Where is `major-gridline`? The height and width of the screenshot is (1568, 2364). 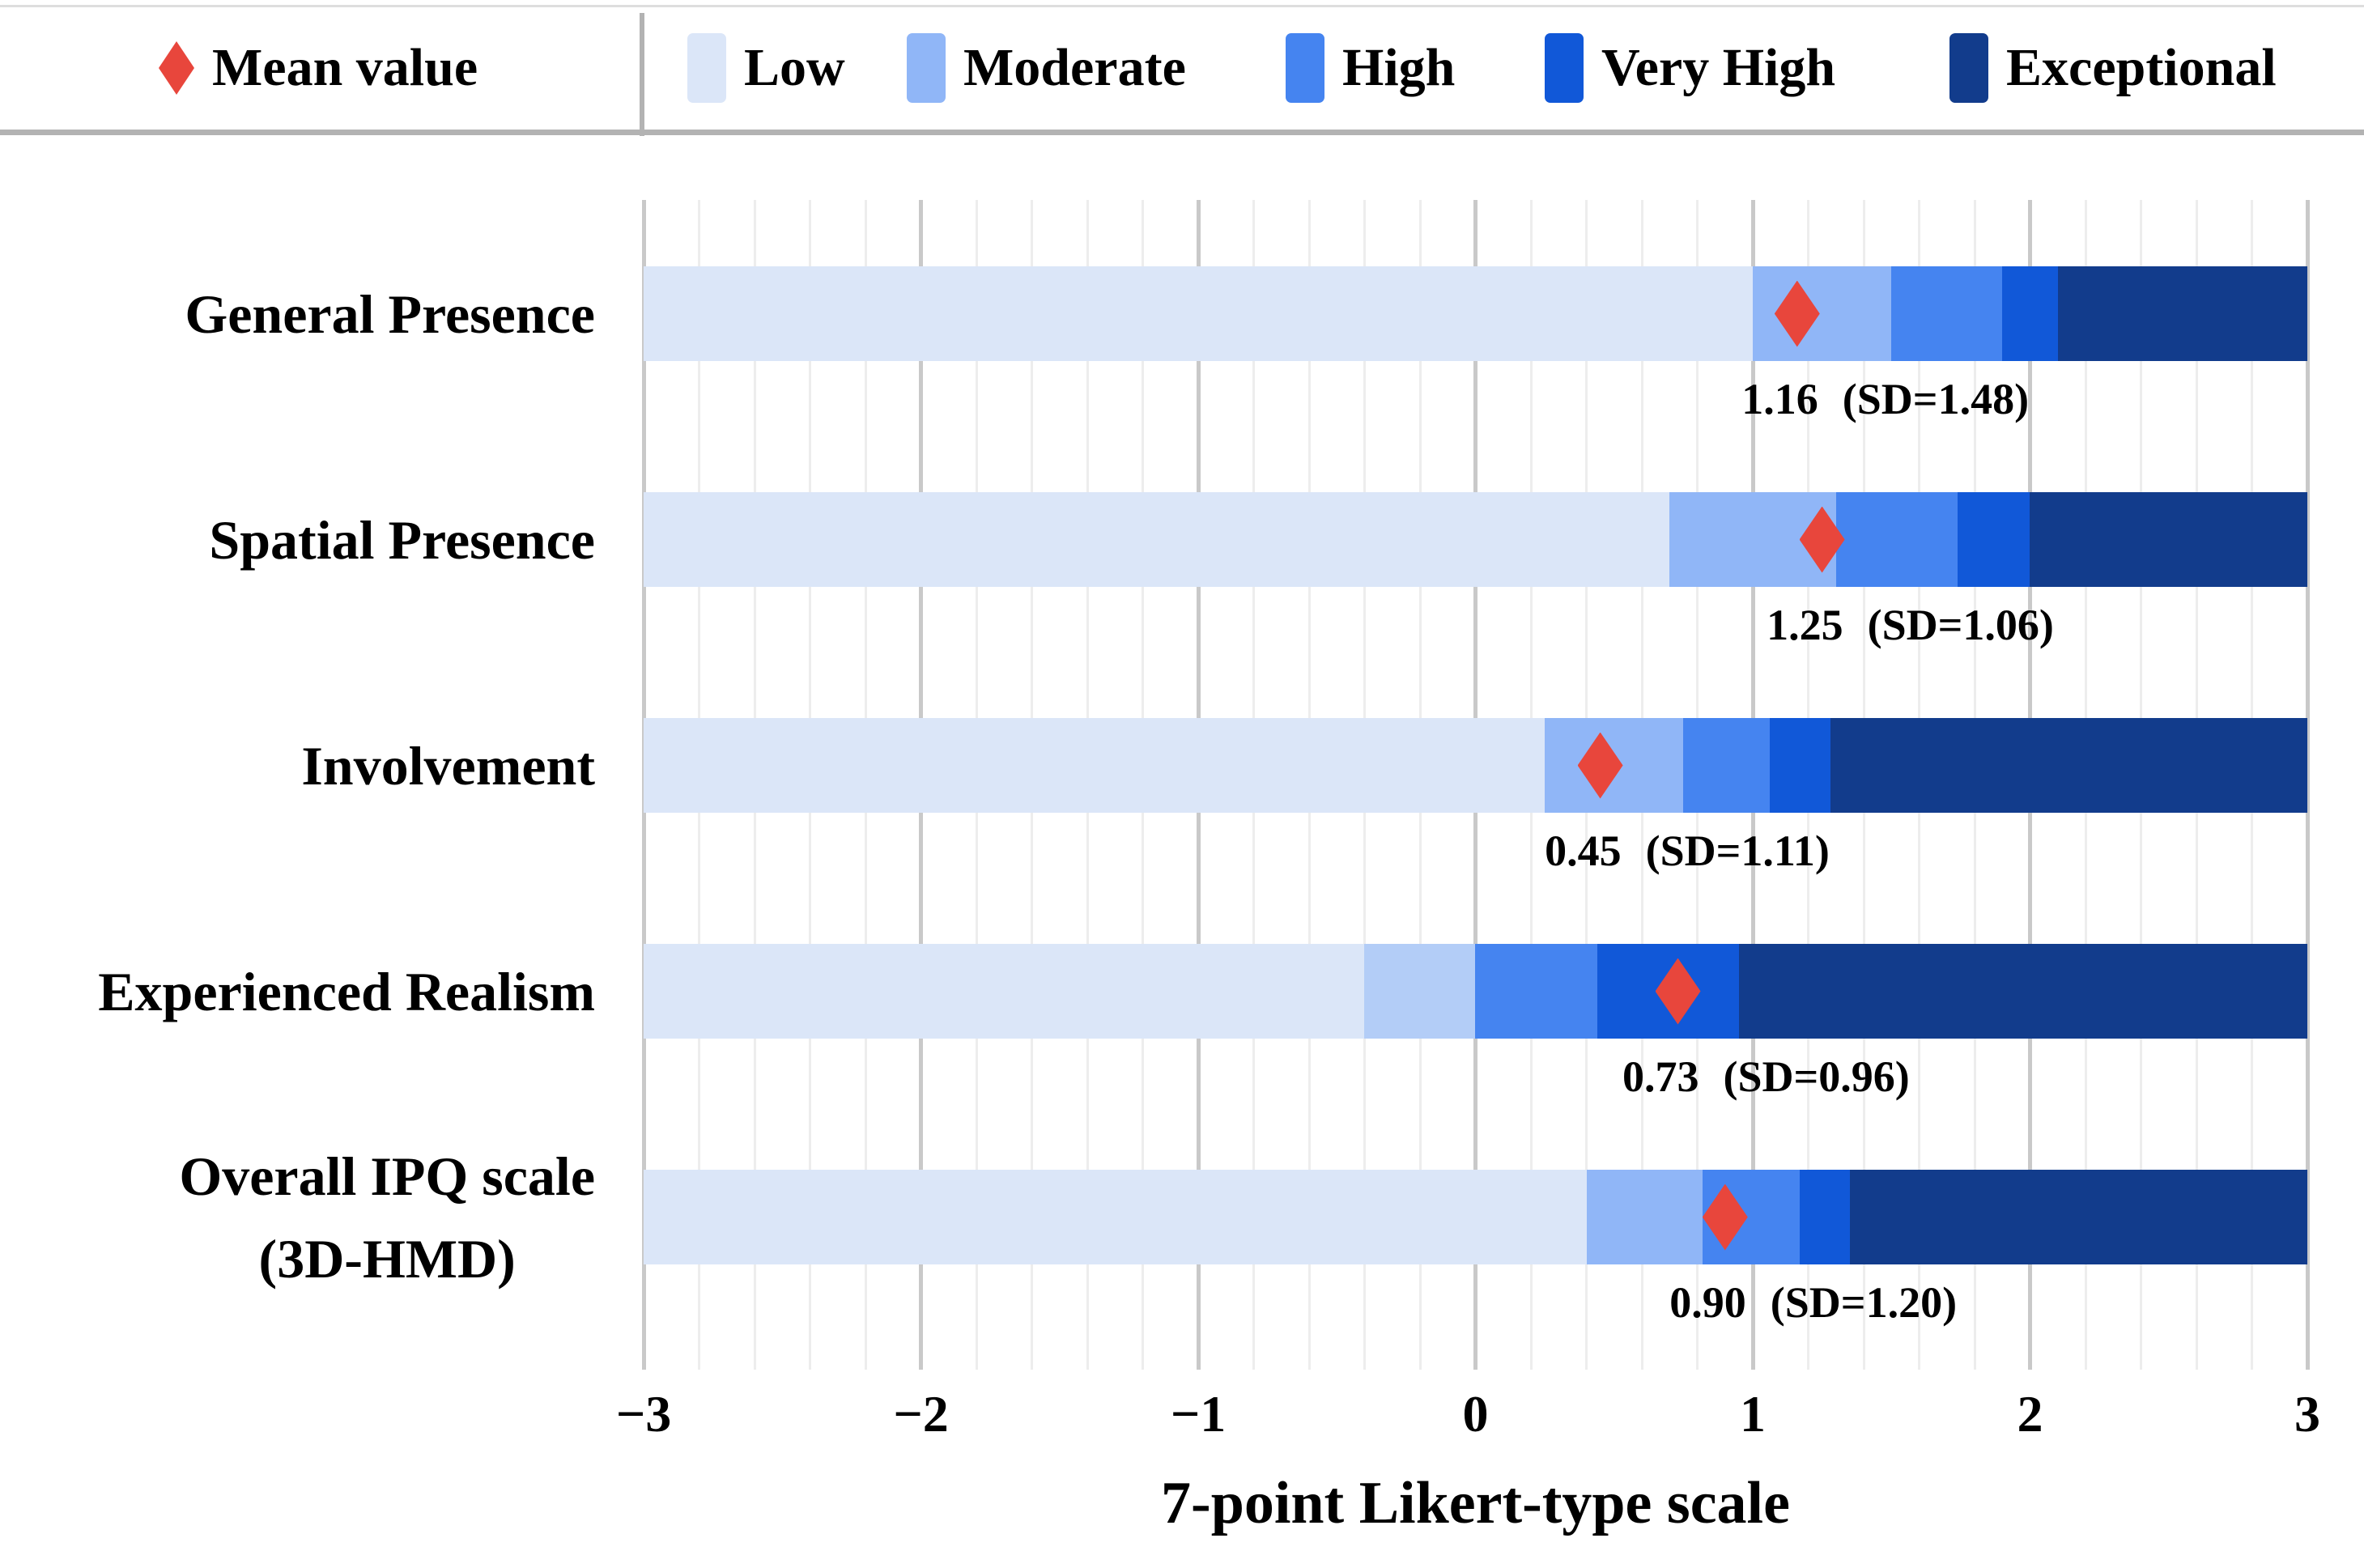 major-gridline is located at coordinates (2307, 785).